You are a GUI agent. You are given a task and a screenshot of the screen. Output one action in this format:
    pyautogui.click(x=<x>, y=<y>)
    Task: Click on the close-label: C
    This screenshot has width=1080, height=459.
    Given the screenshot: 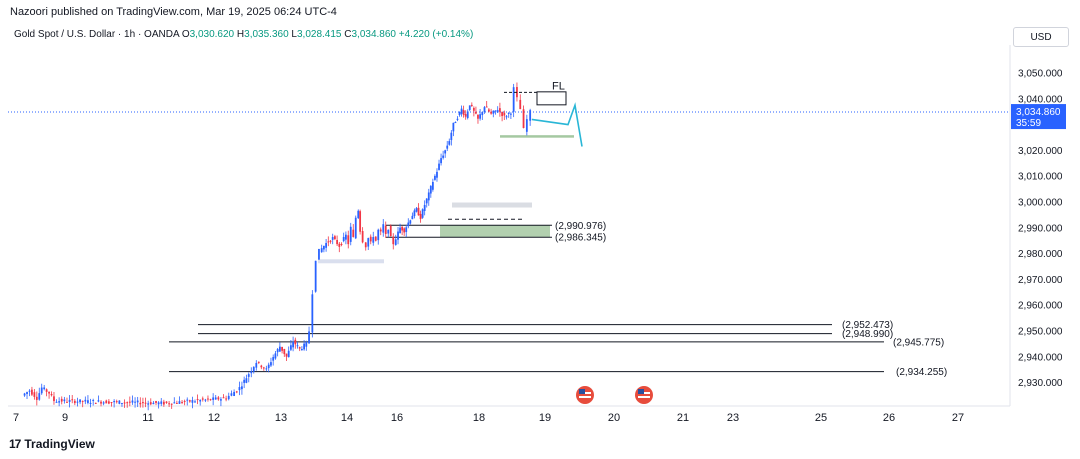 What is the action you would take?
    pyautogui.click(x=348, y=34)
    